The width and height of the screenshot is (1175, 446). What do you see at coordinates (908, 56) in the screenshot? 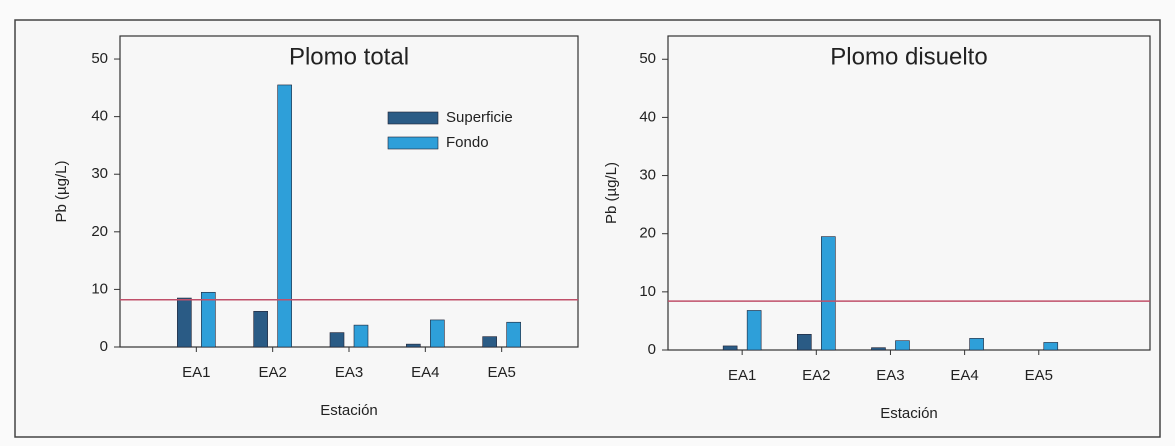
I see `chart-title: Plomo disuelto` at bounding box center [908, 56].